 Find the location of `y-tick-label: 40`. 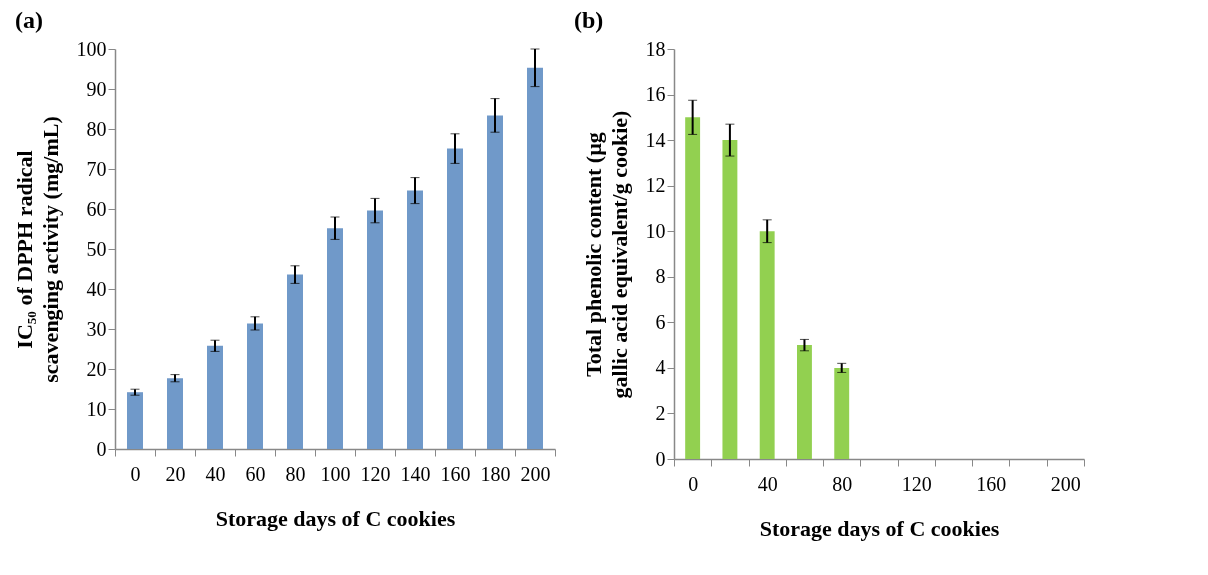

y-tick-label: 40 is located at coordinates (96, 288).